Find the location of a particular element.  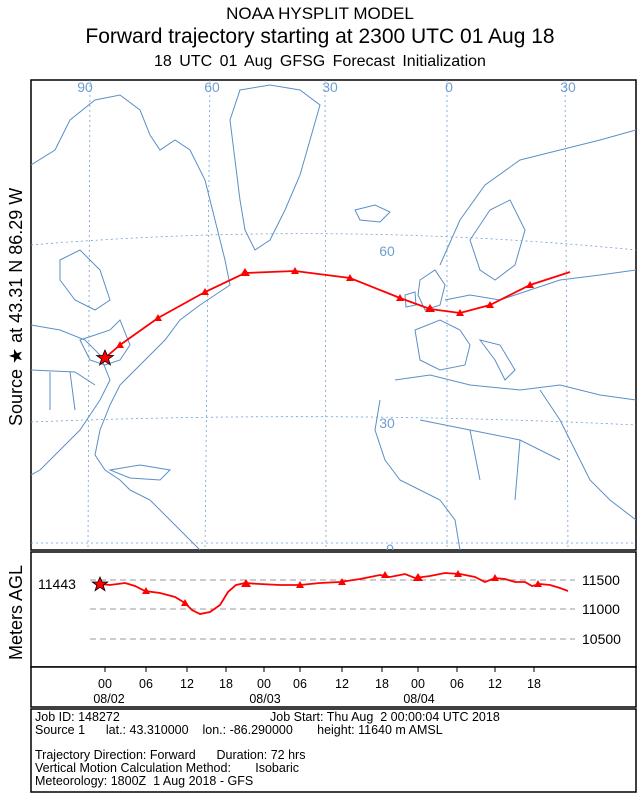

red-sea-arabia is located at coordinates (587, 455).